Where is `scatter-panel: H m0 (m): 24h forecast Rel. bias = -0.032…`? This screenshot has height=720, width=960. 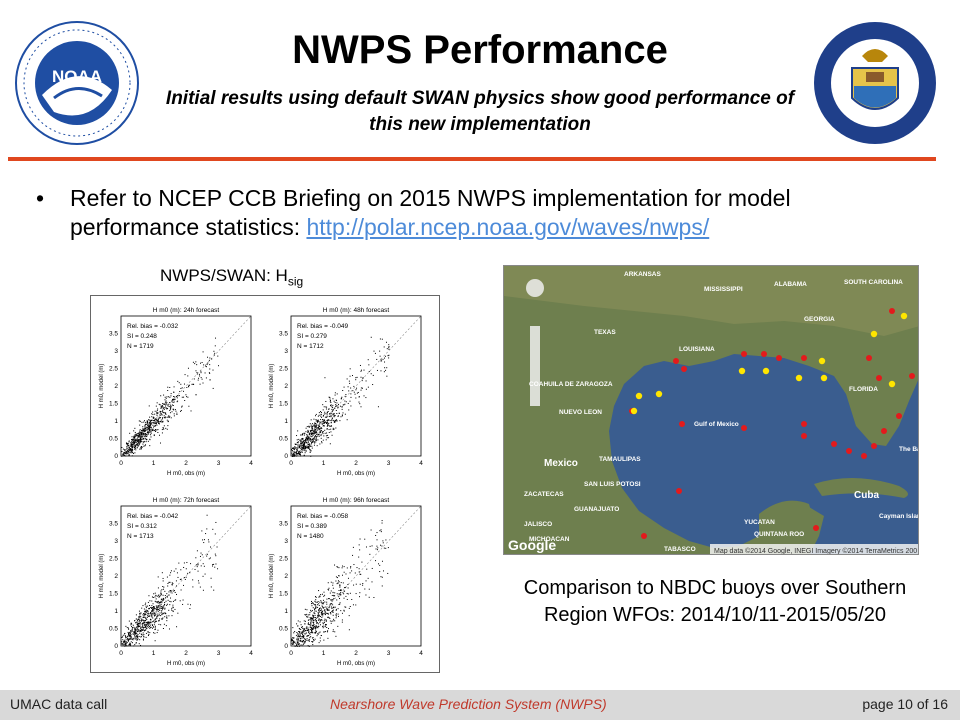
scatter-panel: H m0 (m): 24h forecast Rel. bias = -0.032… is located at coordinates (176, 392).